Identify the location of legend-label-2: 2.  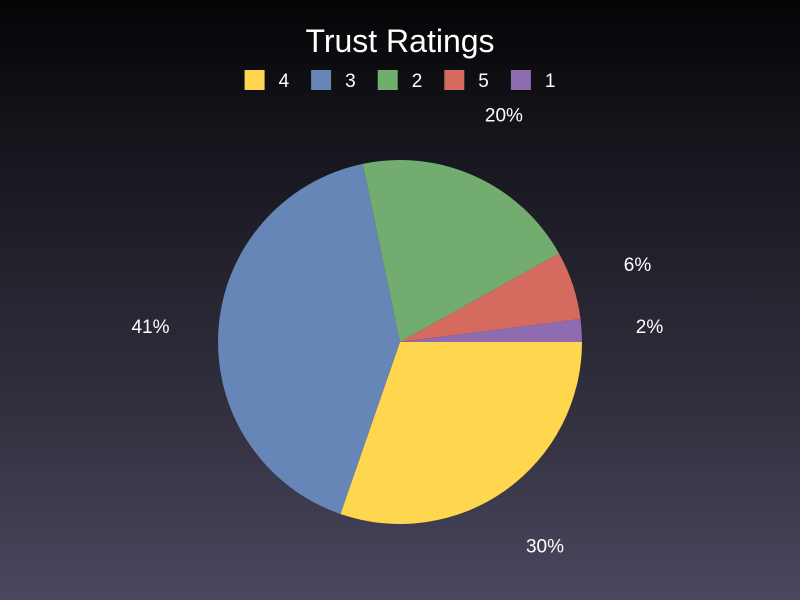
(417, 81).